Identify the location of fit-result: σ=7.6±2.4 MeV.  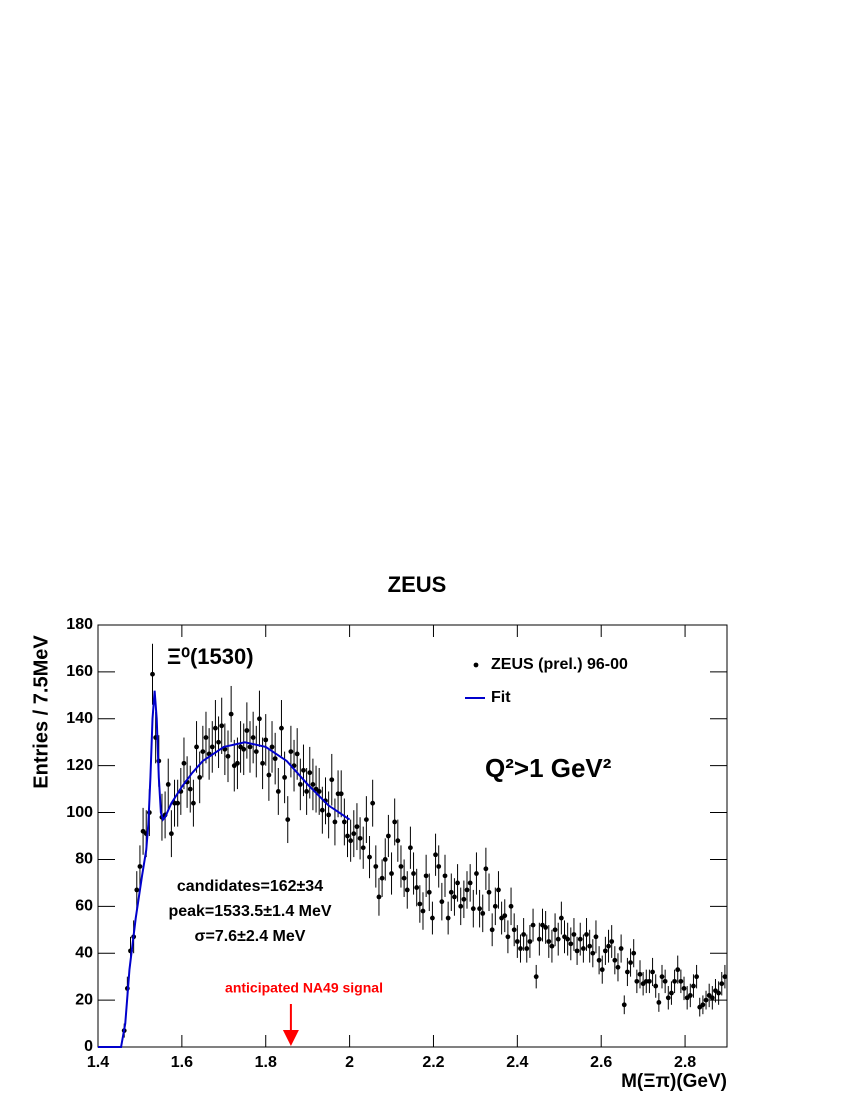
(250, 936).